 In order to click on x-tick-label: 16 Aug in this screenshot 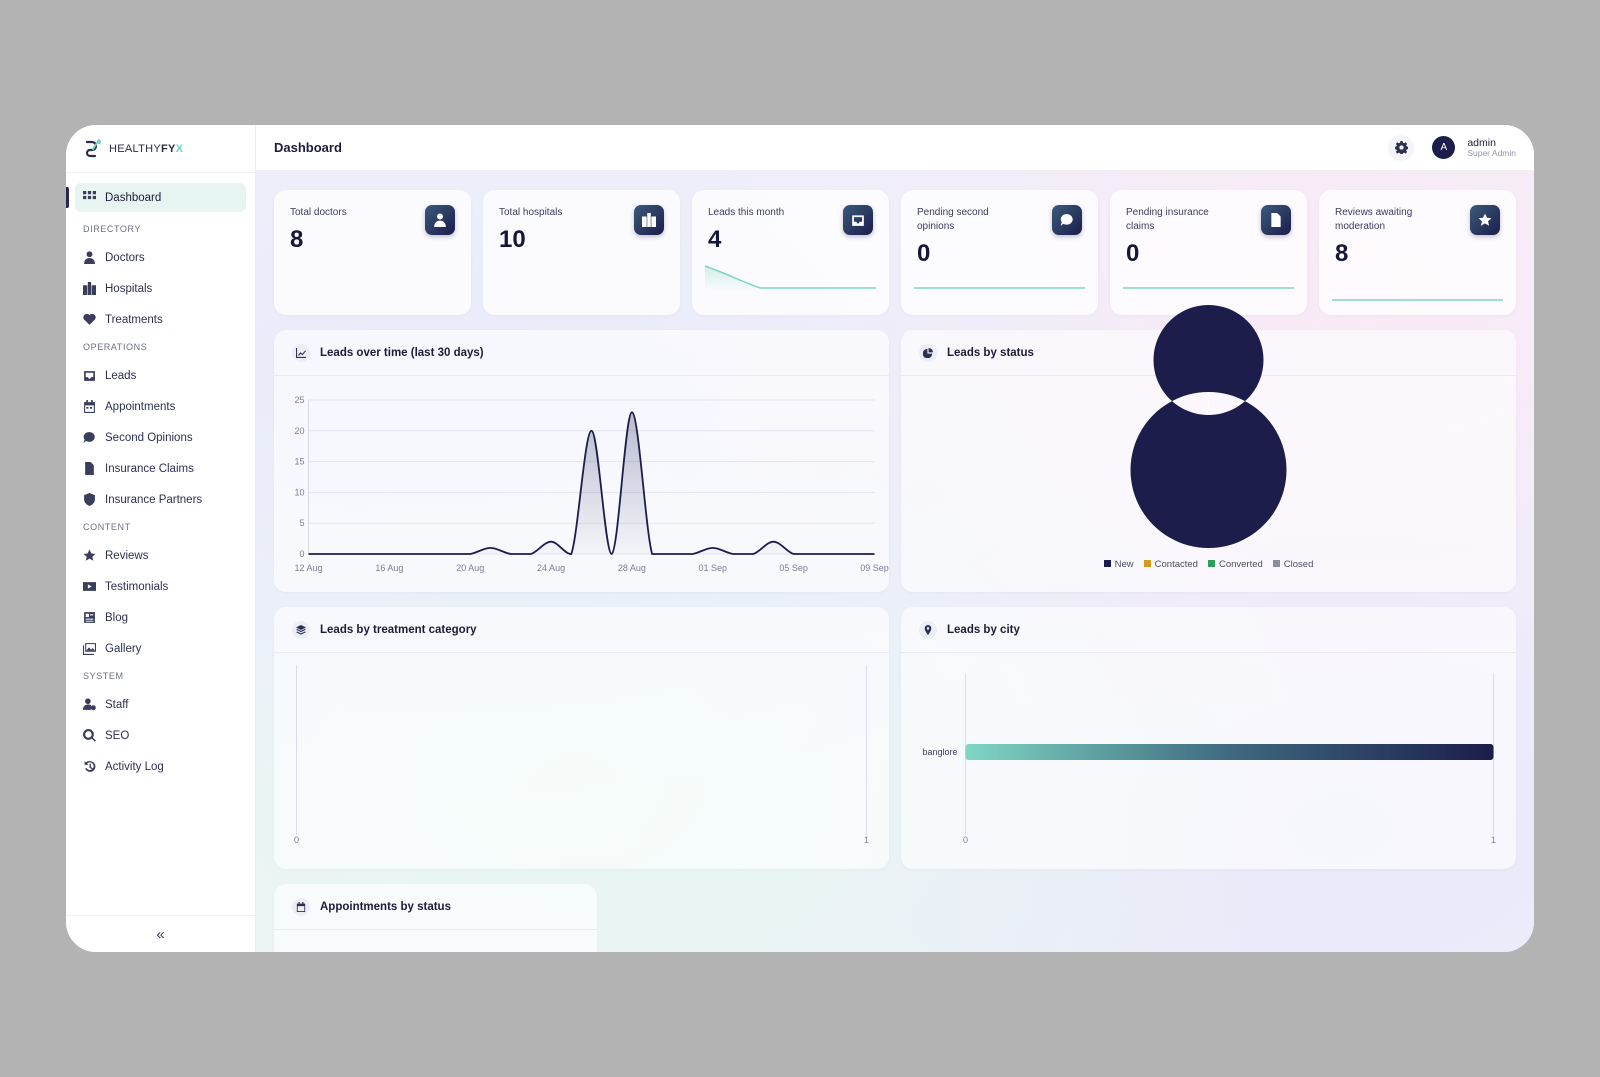, I will do `click(389, 568)`.